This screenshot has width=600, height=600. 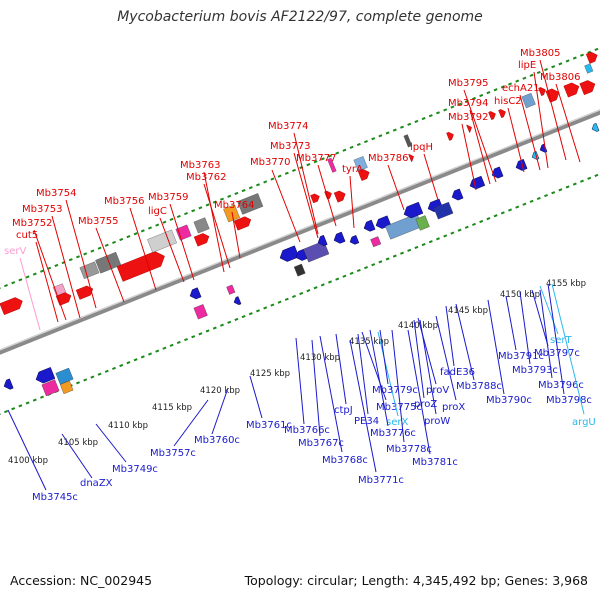 I want to click on forward-gene-label: lipE, so click(x=527, y=65).